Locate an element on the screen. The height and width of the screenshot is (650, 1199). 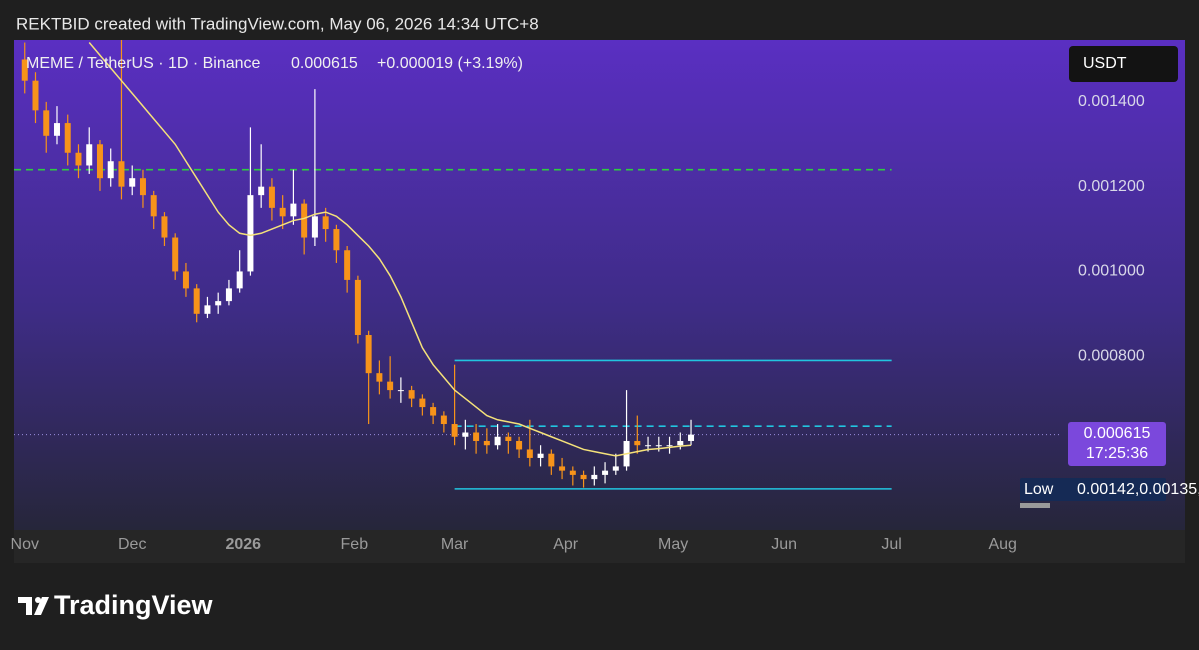
x-tick-label: Jun is located at coordinates (784, 544).